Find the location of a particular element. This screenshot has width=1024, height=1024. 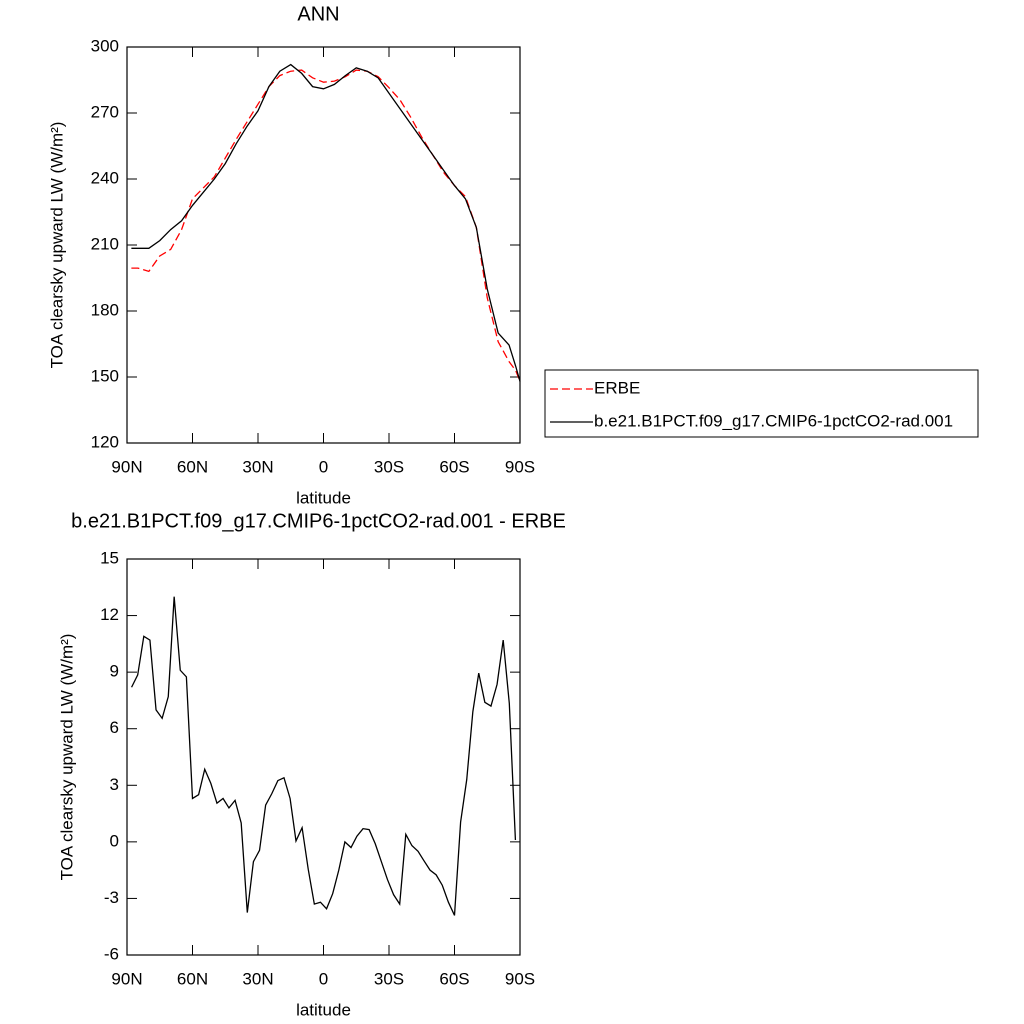

legend-label: ERBE is located at coordinates (617, 387).